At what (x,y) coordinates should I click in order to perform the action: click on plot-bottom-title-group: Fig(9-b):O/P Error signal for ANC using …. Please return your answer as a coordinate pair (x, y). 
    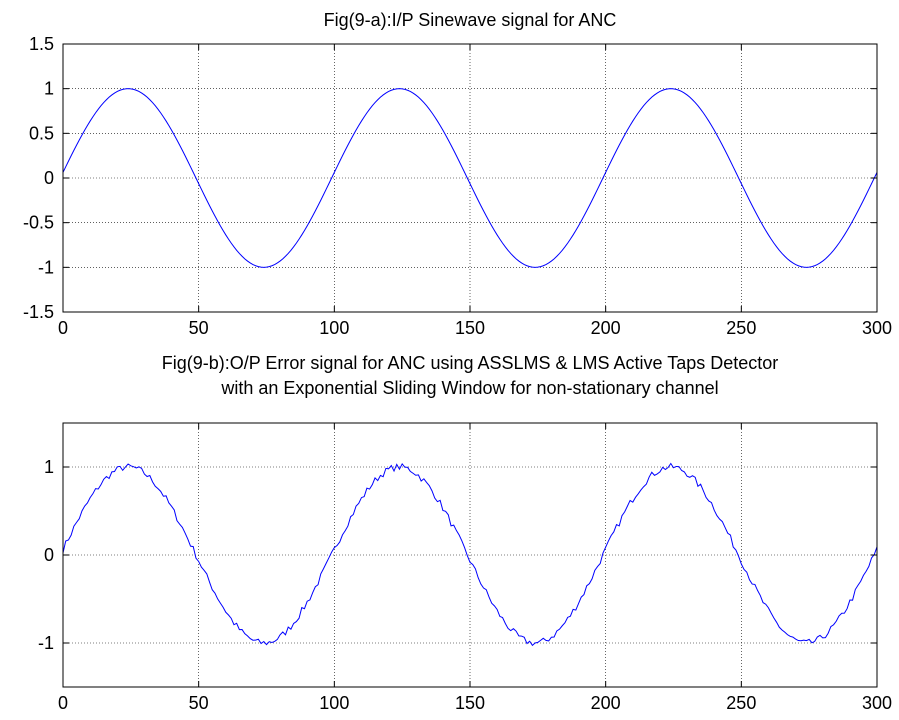
    Looking at the image, I should click on (470, 375).